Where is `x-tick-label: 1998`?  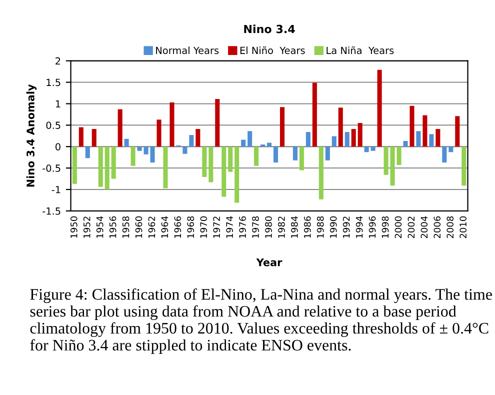 x-tick-label: 1998 is located at coordinates (385, 227).